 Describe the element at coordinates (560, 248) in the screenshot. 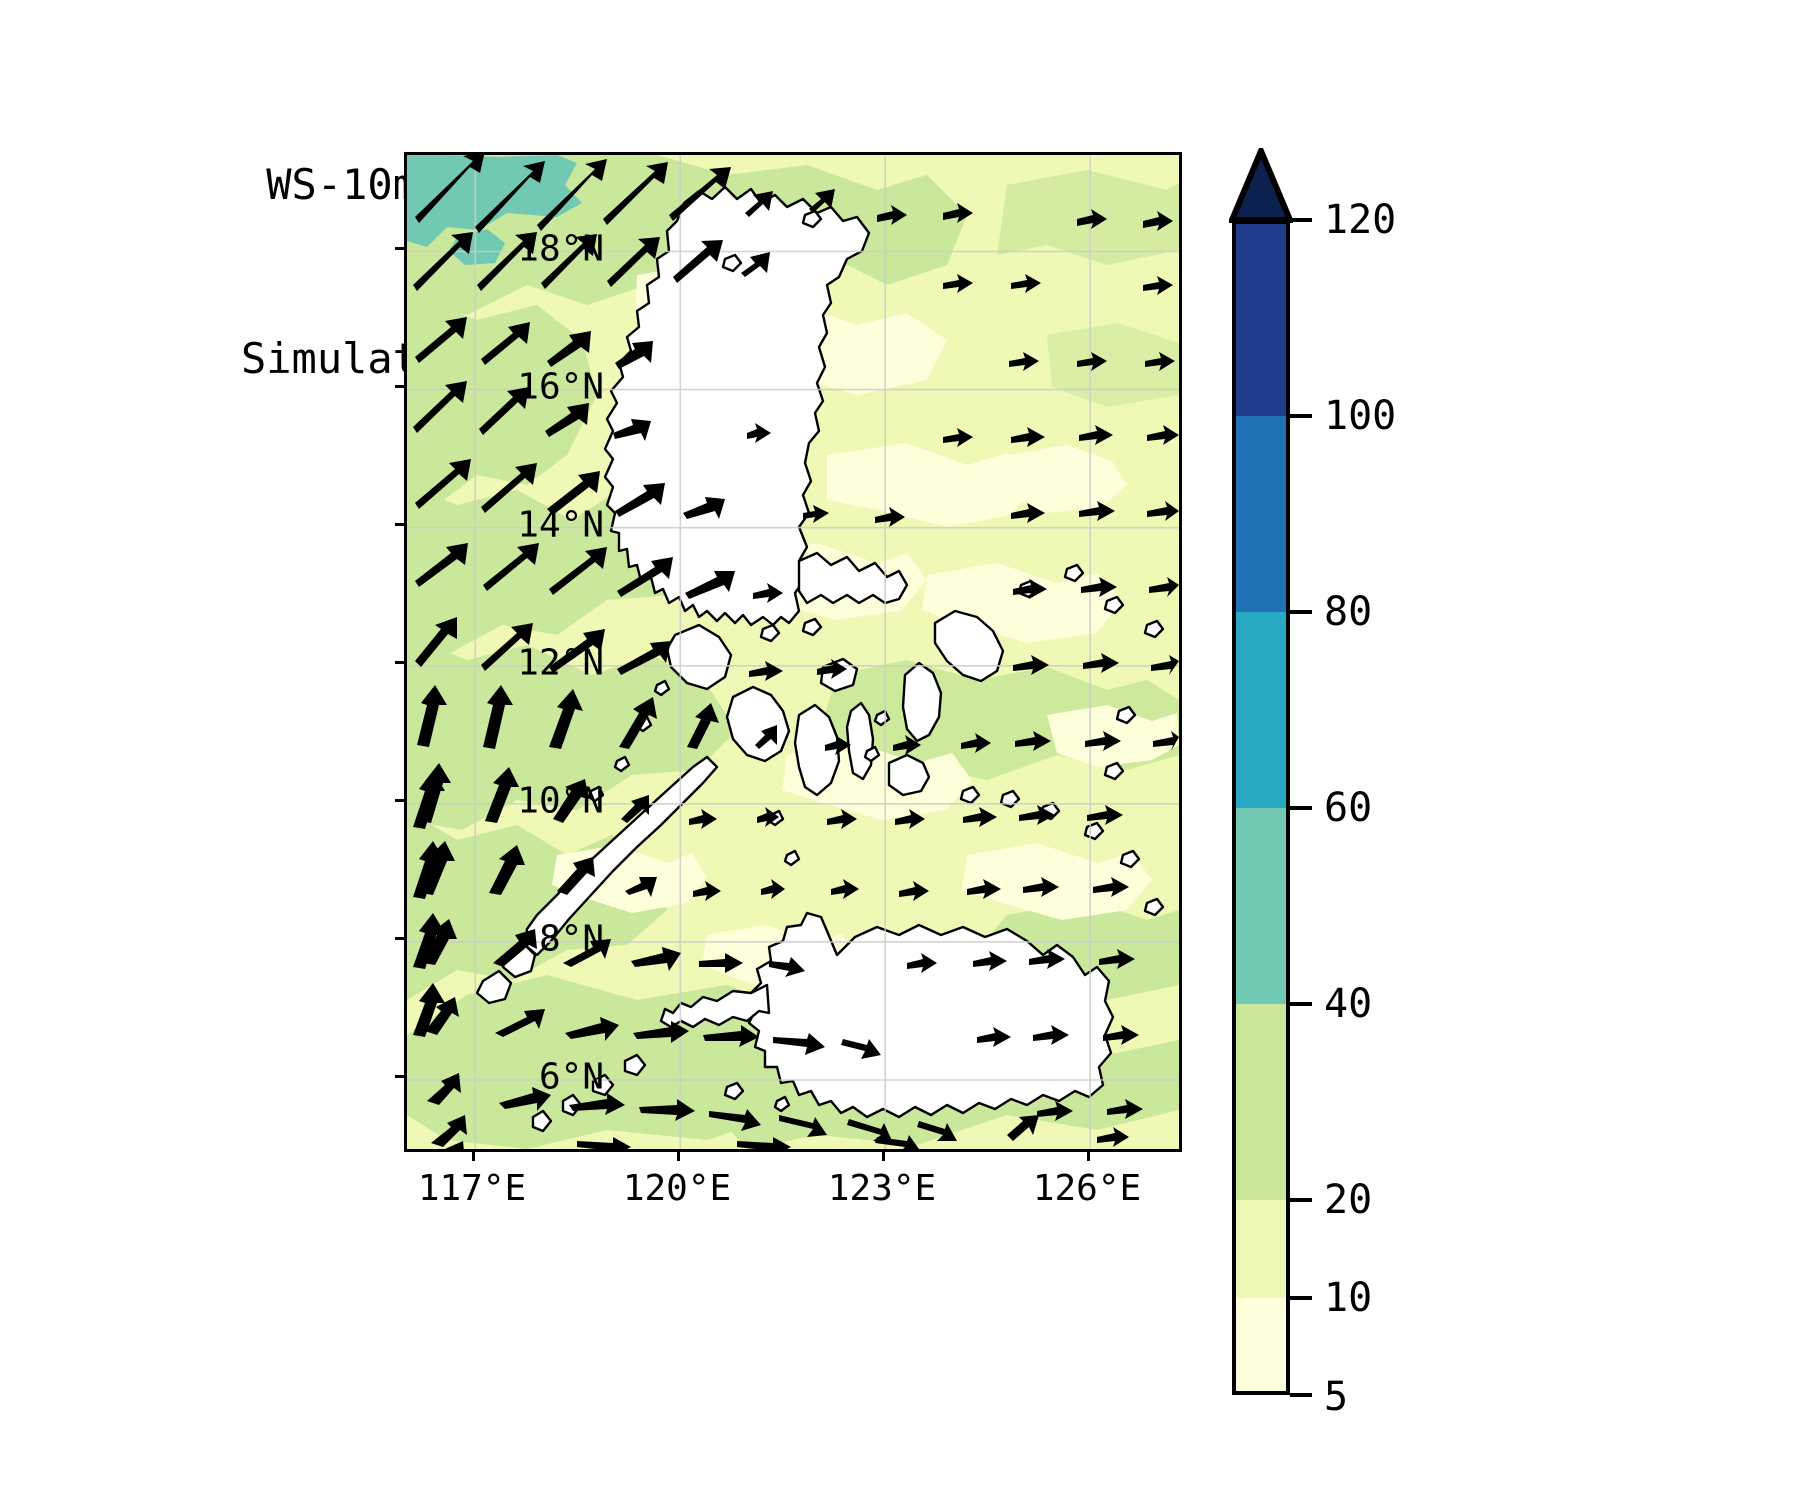

I see `ytick-label-18N: 18°N` at that location.